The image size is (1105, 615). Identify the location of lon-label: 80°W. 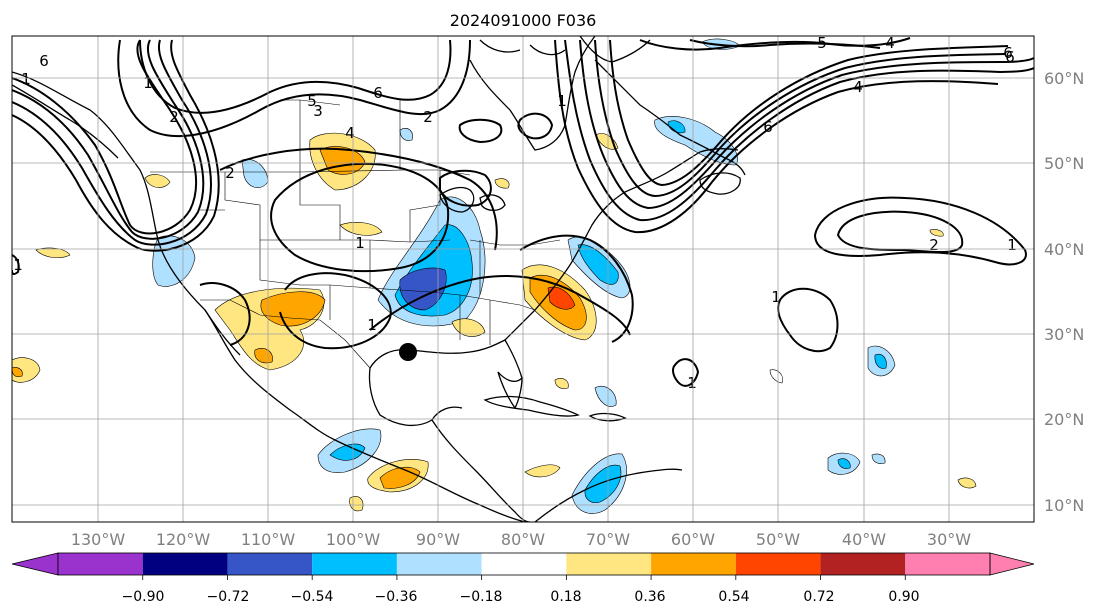
(523, 539).